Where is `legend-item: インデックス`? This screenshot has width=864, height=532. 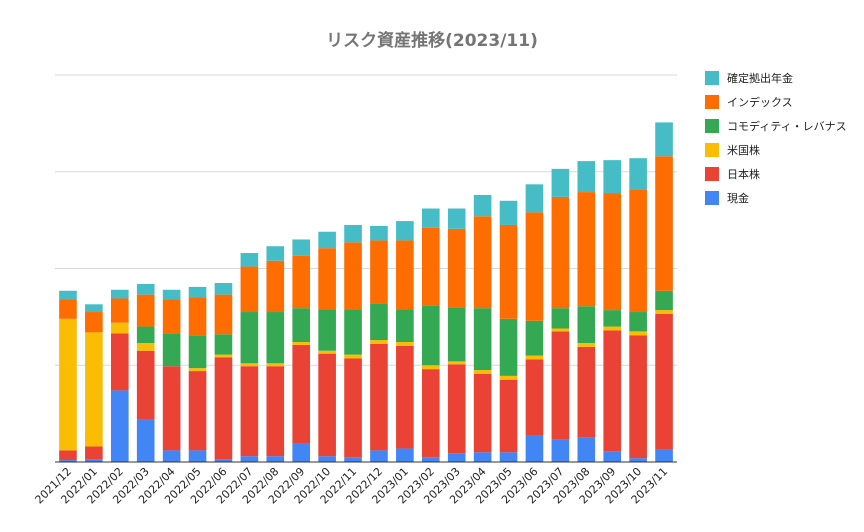 legend-item: インデックス is located at coordinates (776, 102).